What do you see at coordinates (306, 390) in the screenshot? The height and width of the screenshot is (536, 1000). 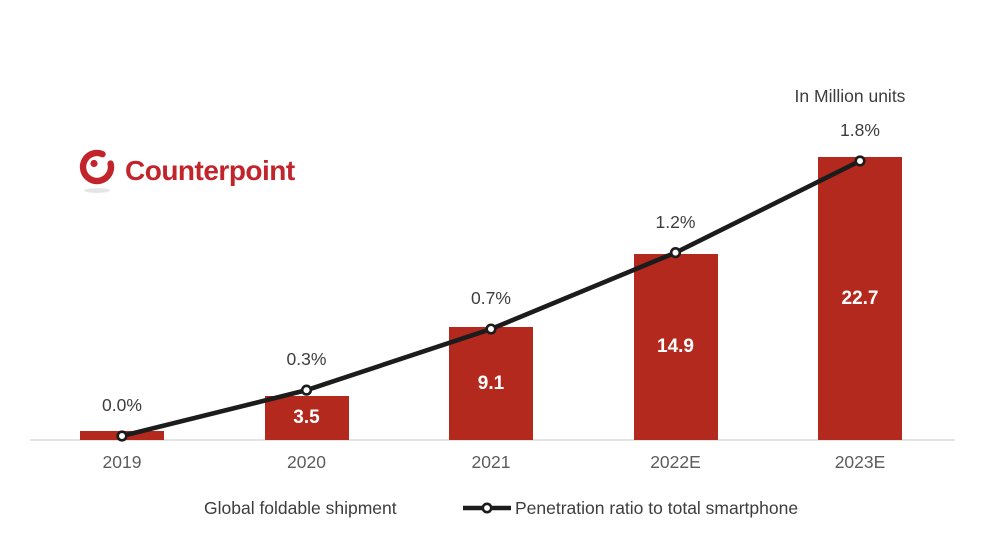 I see `line-marker-2020` at bounding box center [306, 390].